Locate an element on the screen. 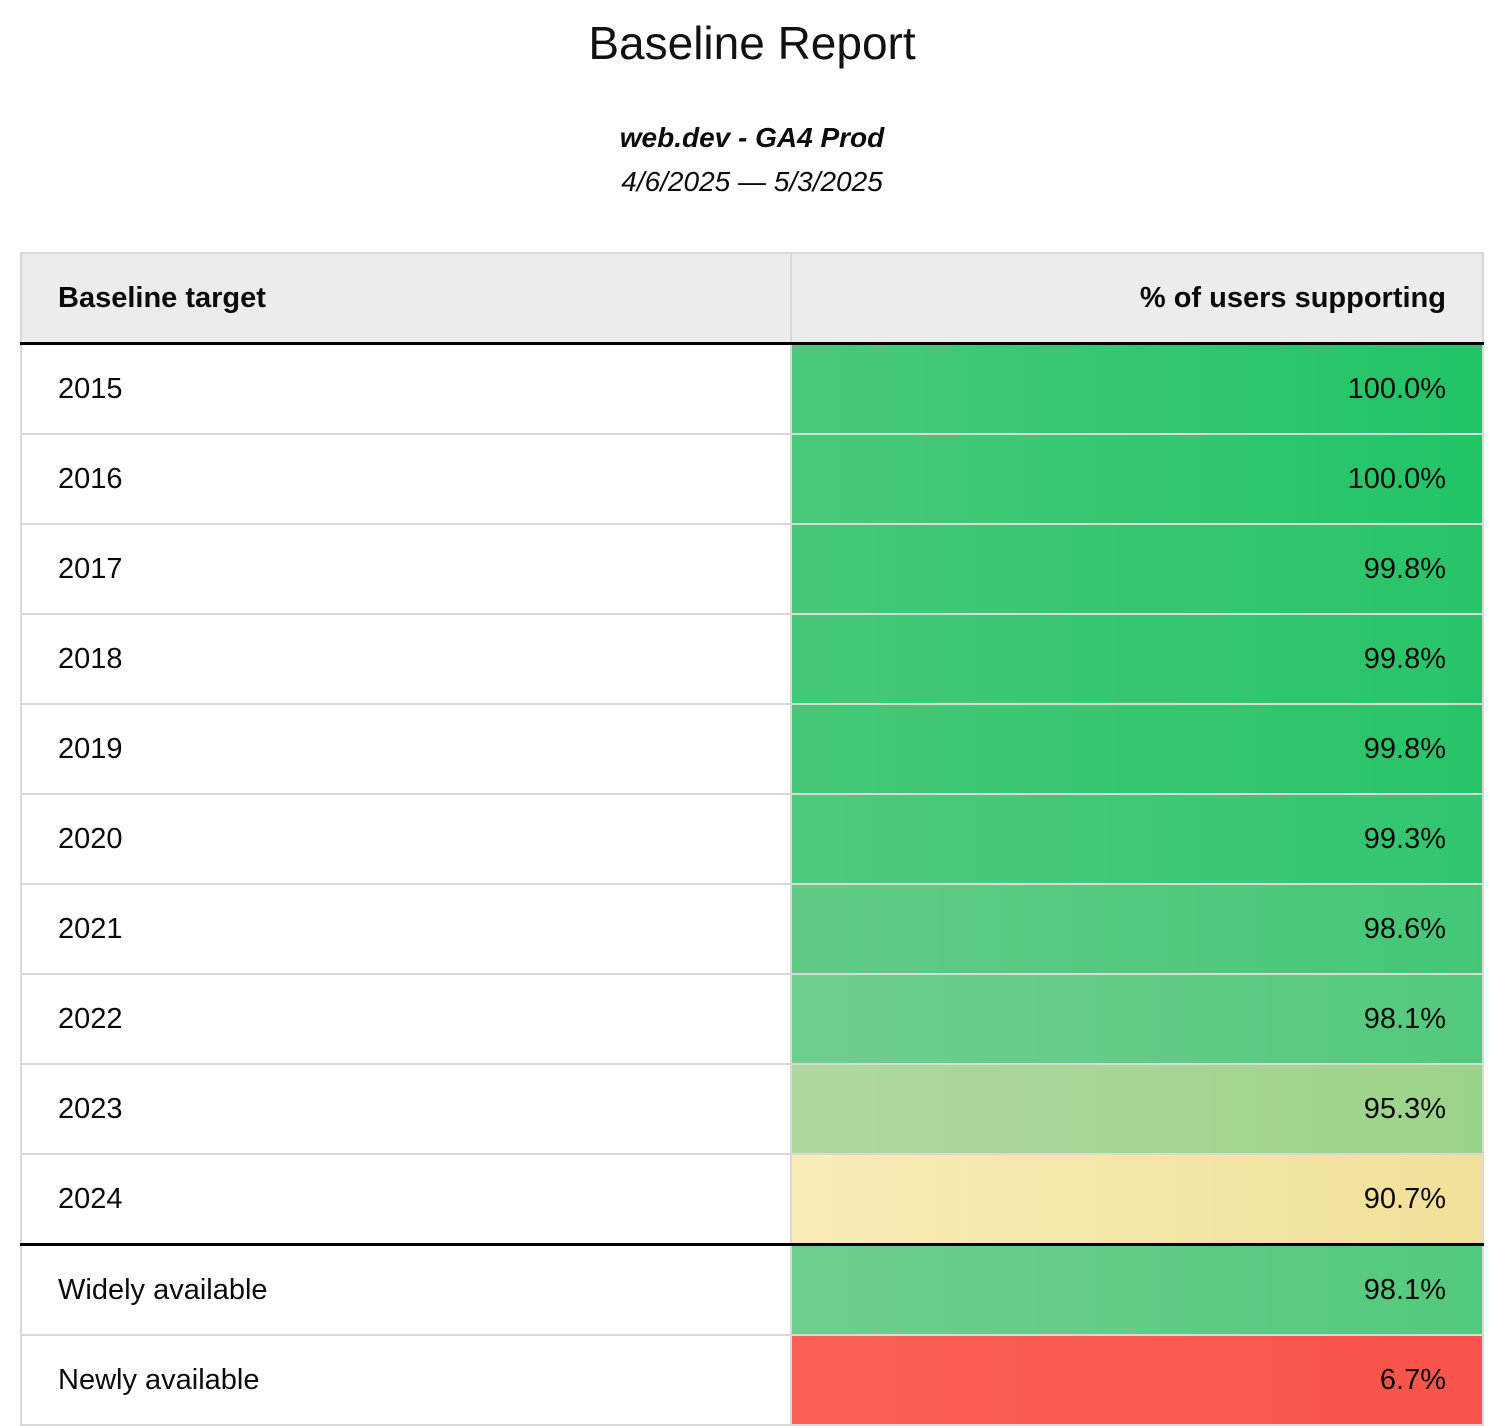  table-header-row: Baseline target % of users supporting is located at coordinates (752, 298).